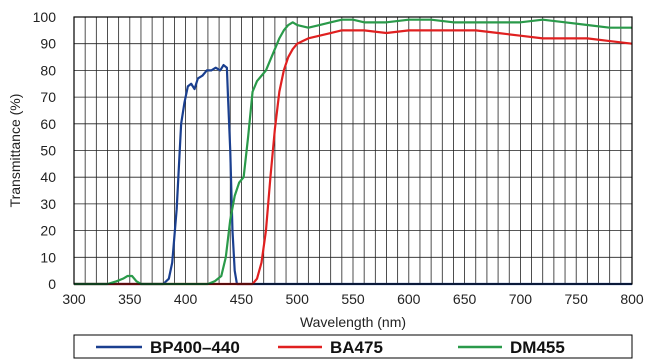 The height and width of the screenshot is (360, 649). I want to click on y-tick-label: 10, so click(48, 257).